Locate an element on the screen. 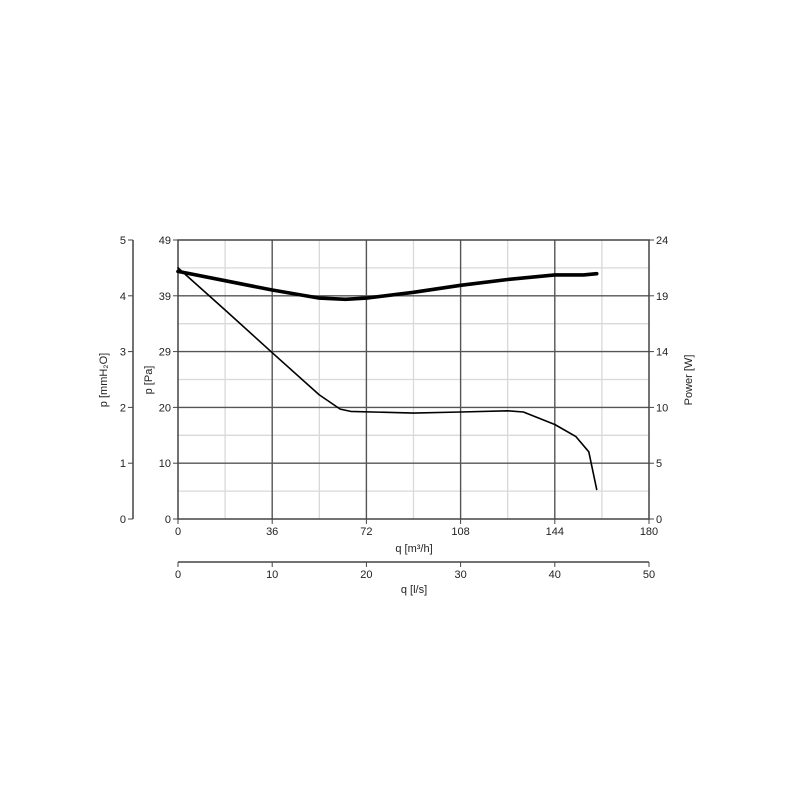 The width and height of the screenshot is (800, 800). y-mmh2o-tick-label: 4 is located at coordinates (123, 297).